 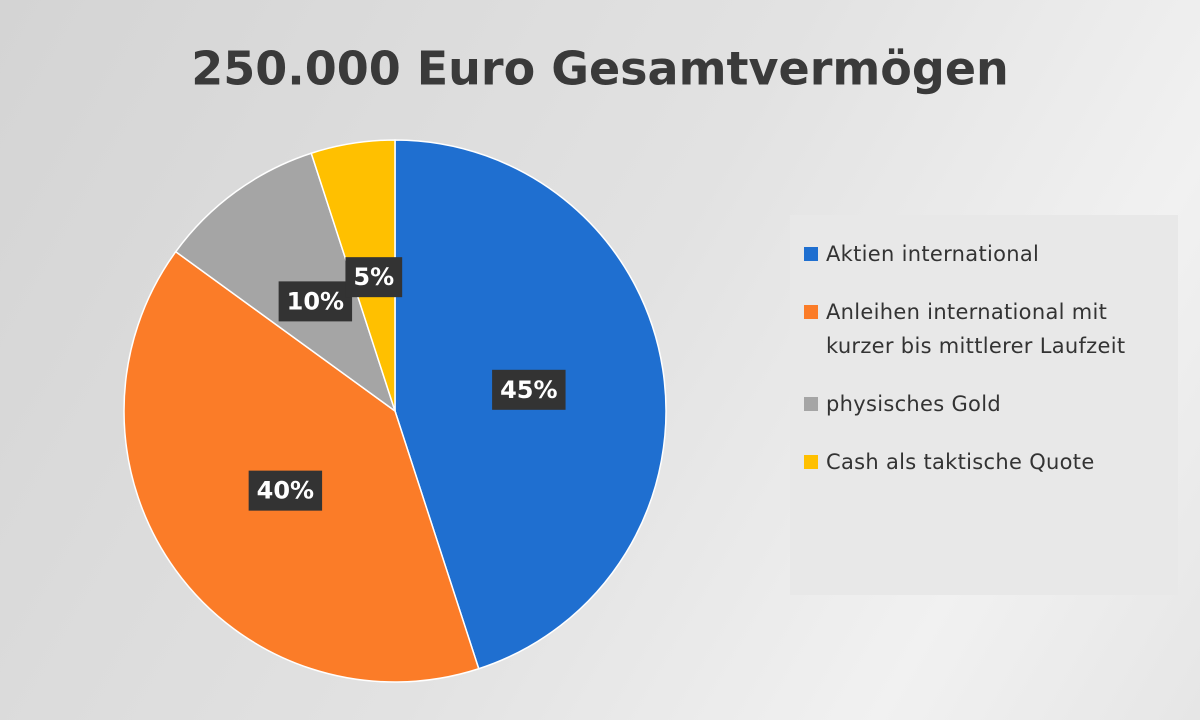 What do you see at coordinates (933, 254) in the screenshot?
I see `legend-label: Aktien international` at bounding box center [933, 254].